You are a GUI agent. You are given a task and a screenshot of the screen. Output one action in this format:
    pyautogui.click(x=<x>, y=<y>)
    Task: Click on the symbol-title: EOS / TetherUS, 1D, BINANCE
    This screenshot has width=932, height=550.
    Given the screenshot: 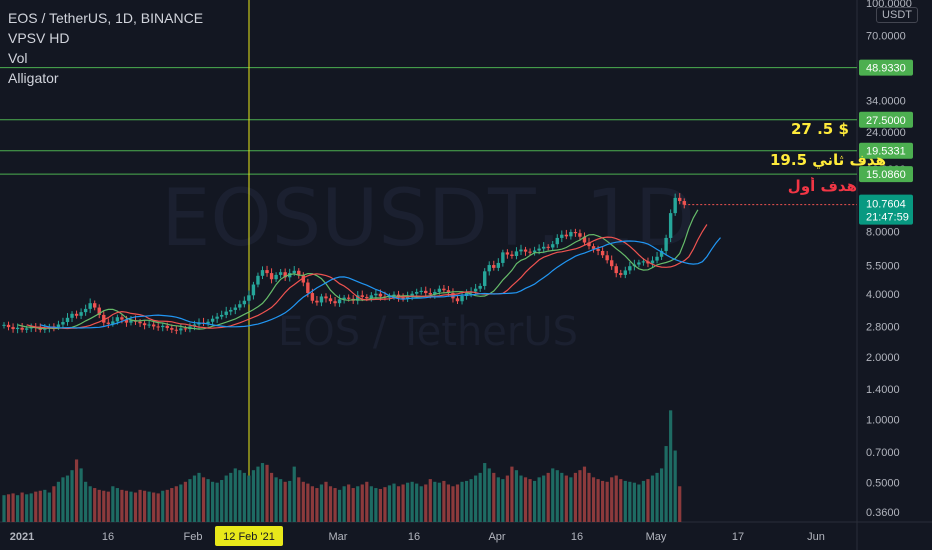 What is the action you would take?
    pyautogui.click(x=106, y=18)
    